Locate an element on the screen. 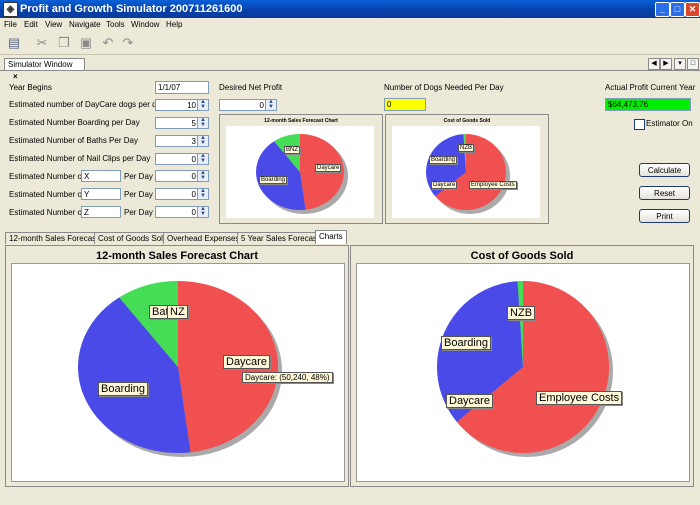 This screenshot has height=505, width=700. reset-button: Reset is located at coordinates (664, 193).